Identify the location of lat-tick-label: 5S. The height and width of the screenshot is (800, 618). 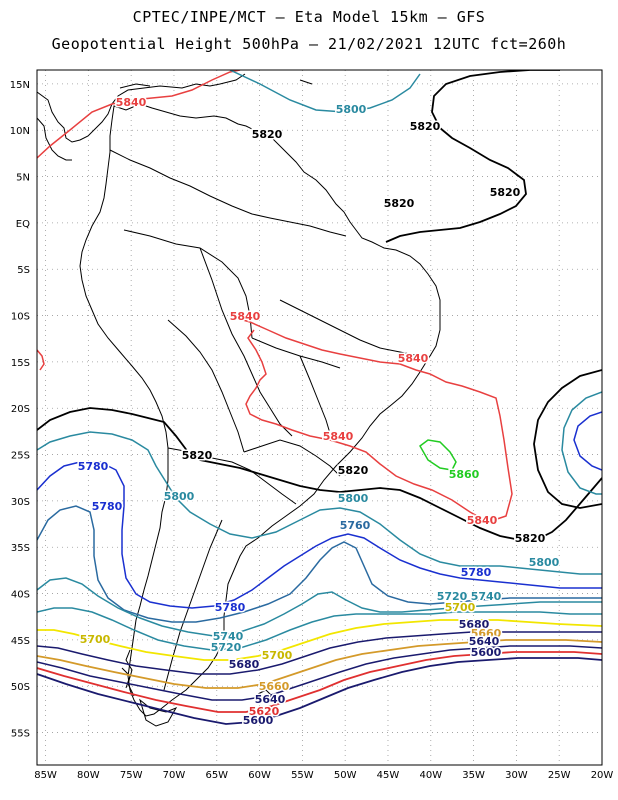
(23, 270).